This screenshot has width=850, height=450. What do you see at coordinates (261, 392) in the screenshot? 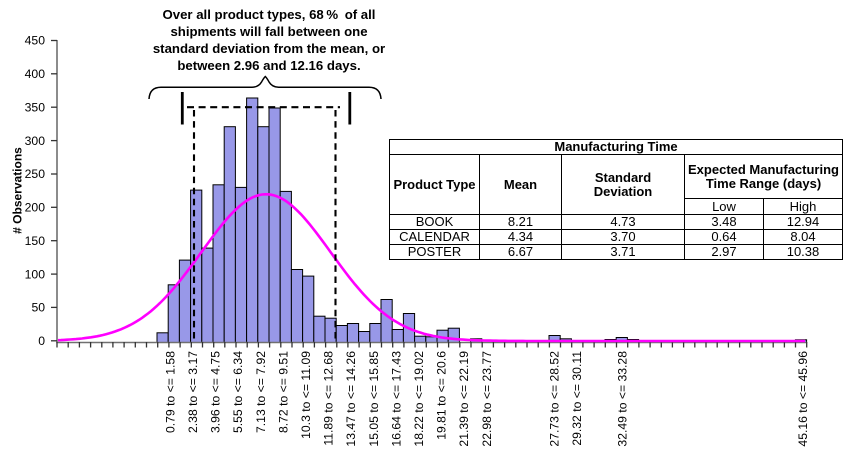
I see `svg-text: 7.13 to <= 7.92` at bounding box center [261, 392].